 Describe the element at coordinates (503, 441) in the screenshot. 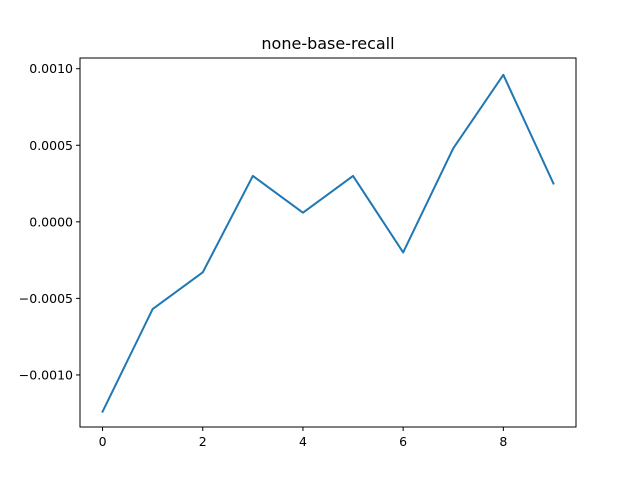

I see `x-tick-label: 8` at that location.